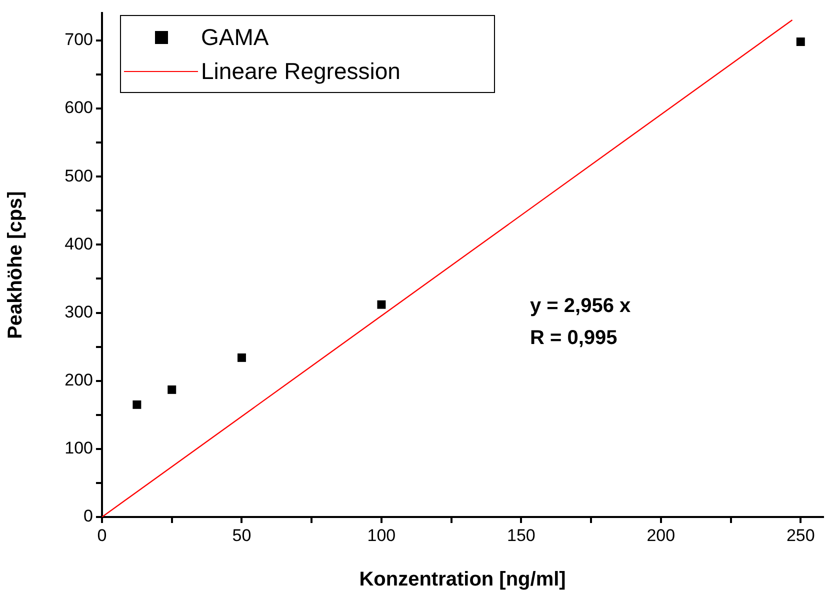  I want to click on y-tick-label: 0, so click(88, 516).